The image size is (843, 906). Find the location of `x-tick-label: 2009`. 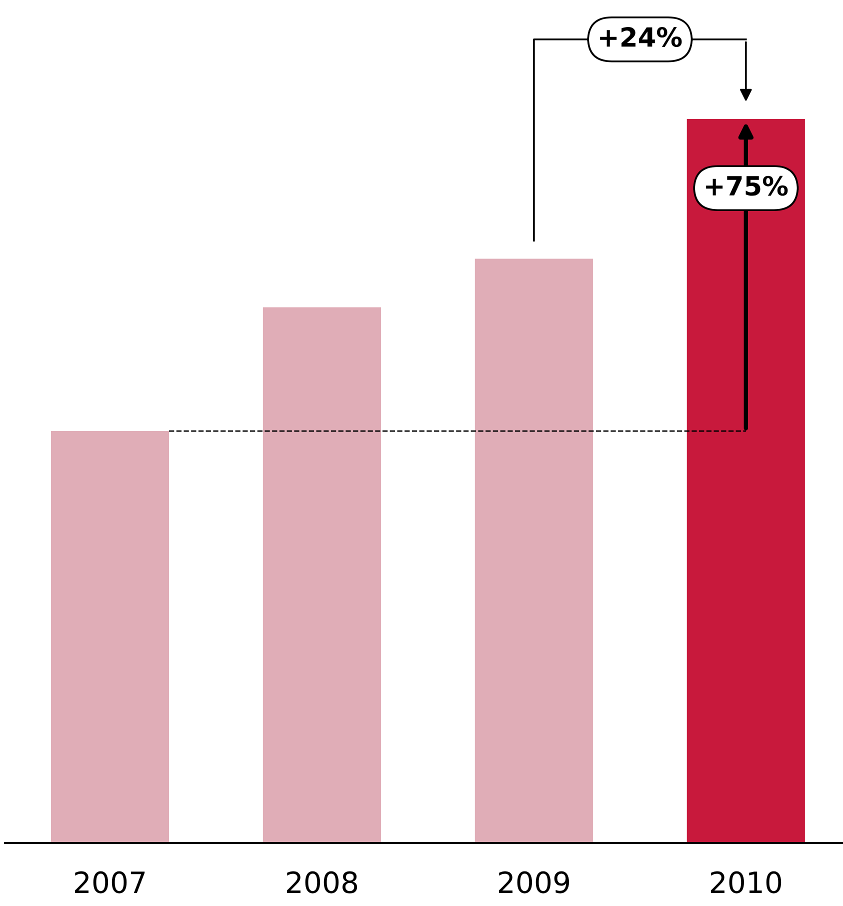

x-tick-label: 2009 is located at coordinates (533, 882).